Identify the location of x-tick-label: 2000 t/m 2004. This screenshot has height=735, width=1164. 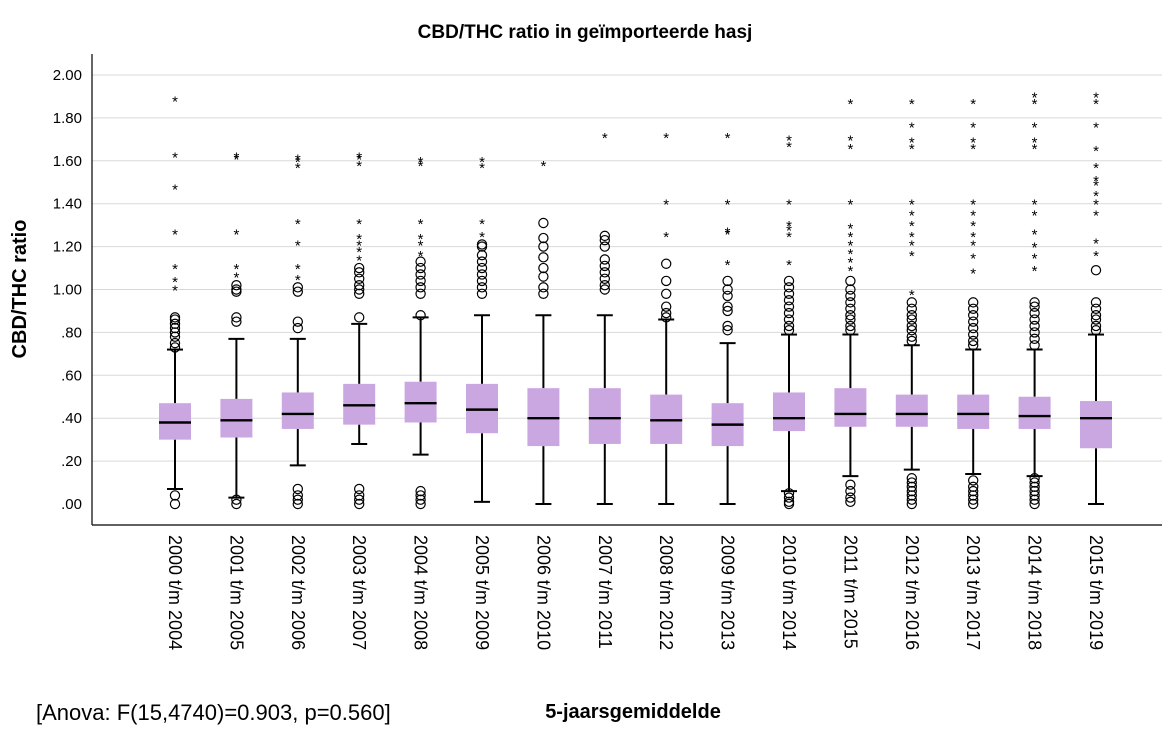
(175, 592).